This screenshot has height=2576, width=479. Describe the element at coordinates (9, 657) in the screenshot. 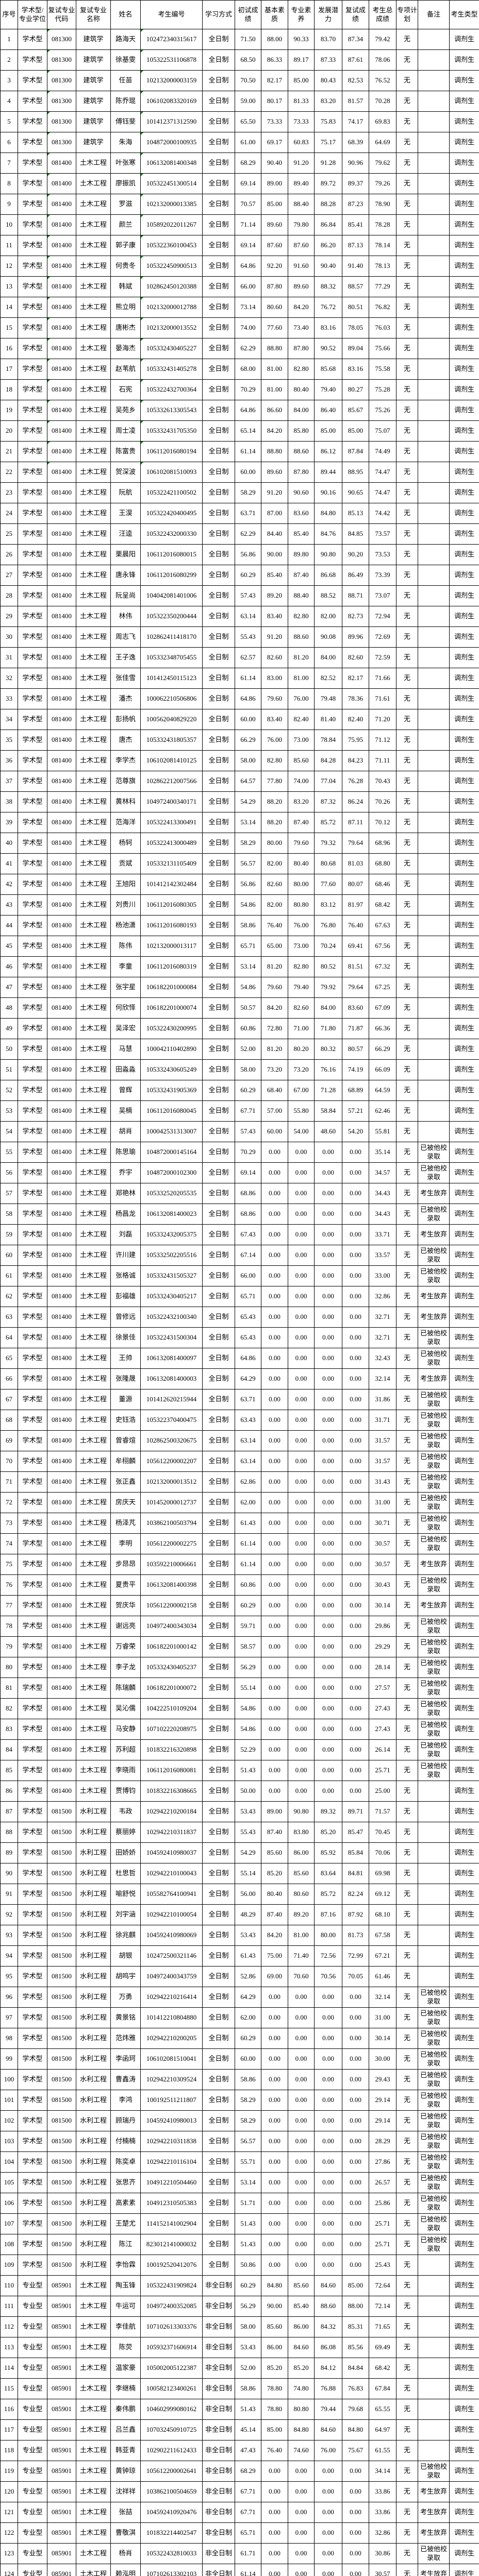

I see `cell-xuhao: 31` at that location.